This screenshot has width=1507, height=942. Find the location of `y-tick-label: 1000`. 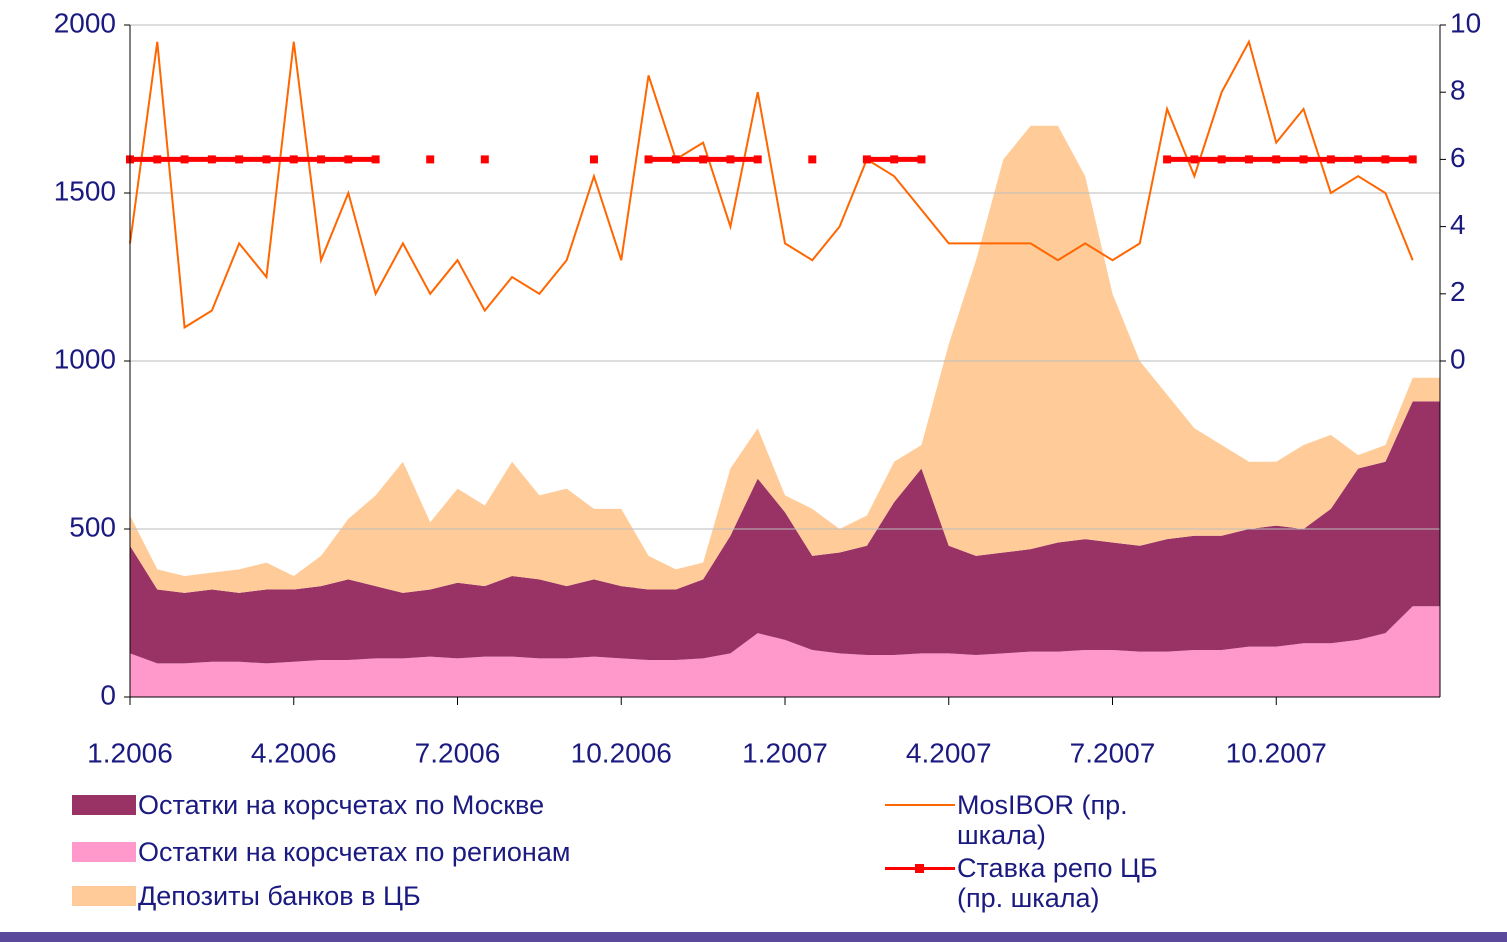

y-tick-label: 1000 is located at coordinates (85, 358).